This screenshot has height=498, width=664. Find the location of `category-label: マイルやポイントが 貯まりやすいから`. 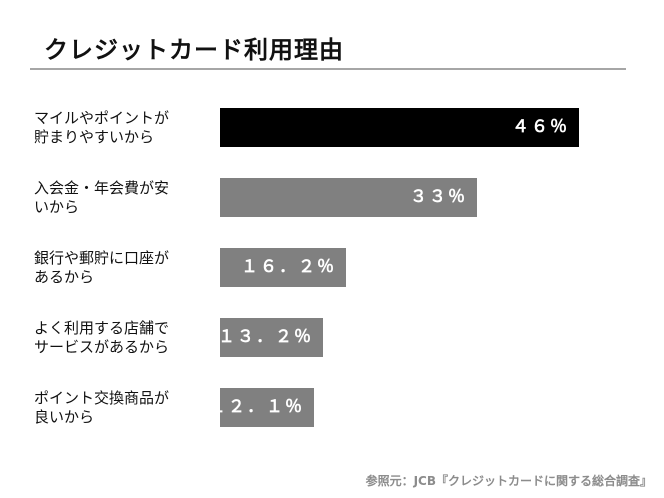

category-label: マイルやポイントが 貯まりやすいから is located at coordinates (102, 127).